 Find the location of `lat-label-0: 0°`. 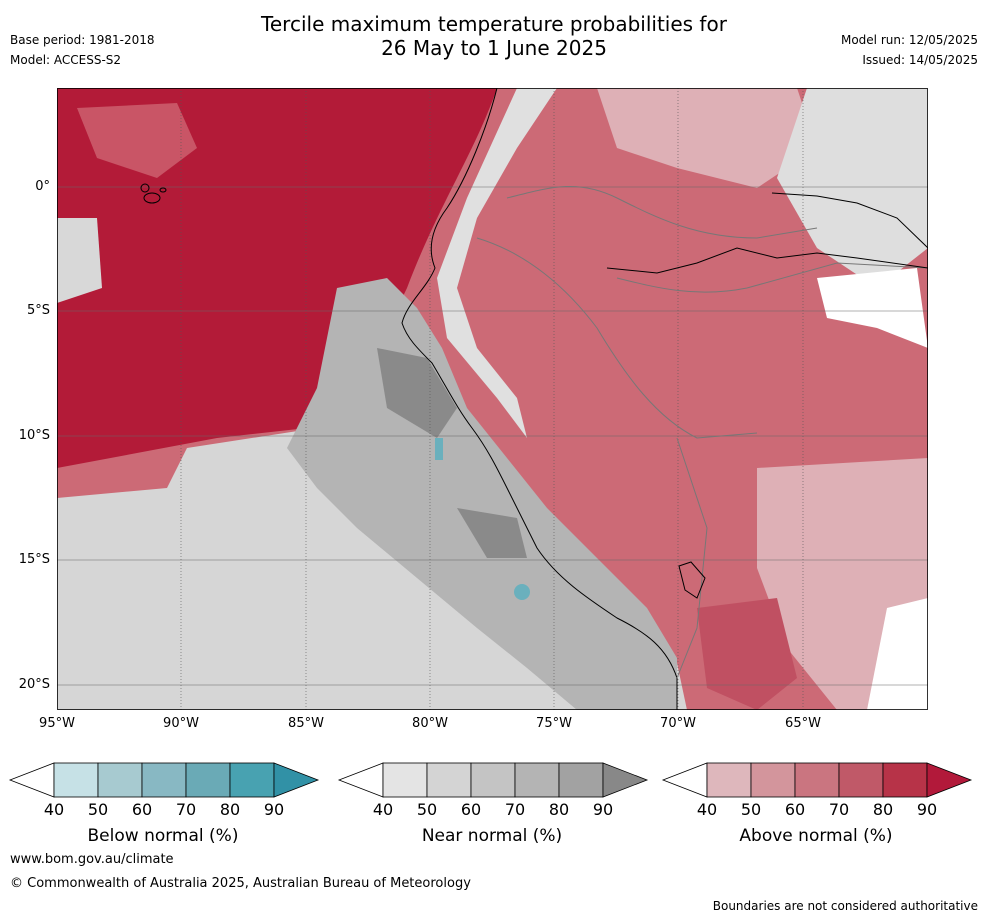

lat-label-0: 0° is located at coordinates (42, 186).